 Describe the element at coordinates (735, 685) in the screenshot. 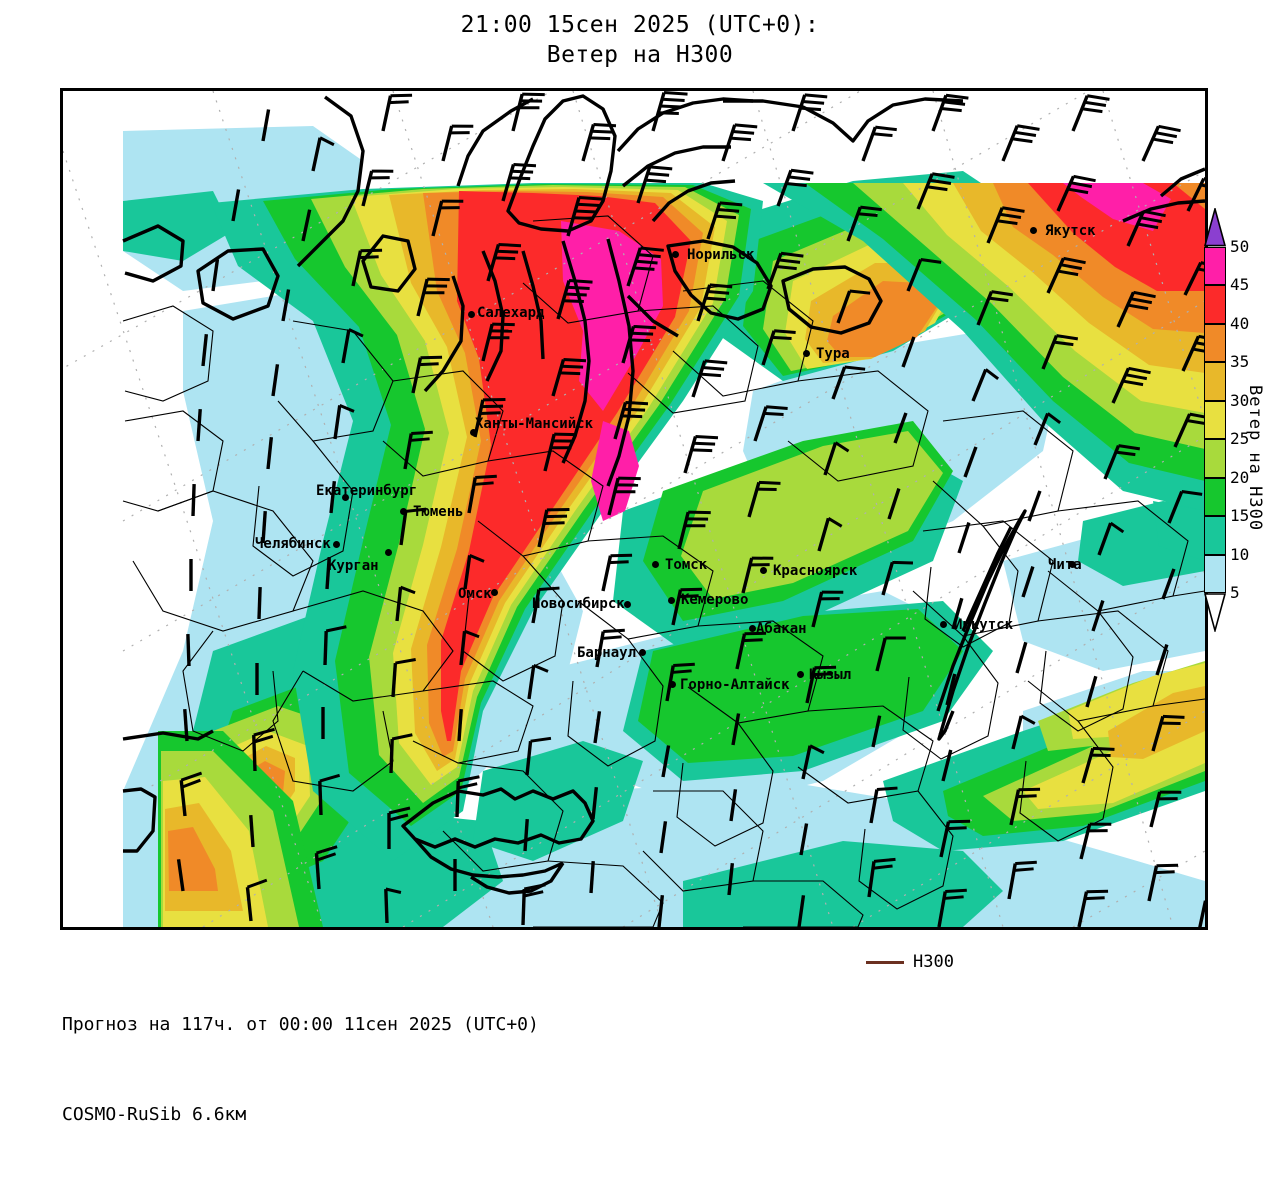

I see `city-label: Горно-Алтайск` at that location.